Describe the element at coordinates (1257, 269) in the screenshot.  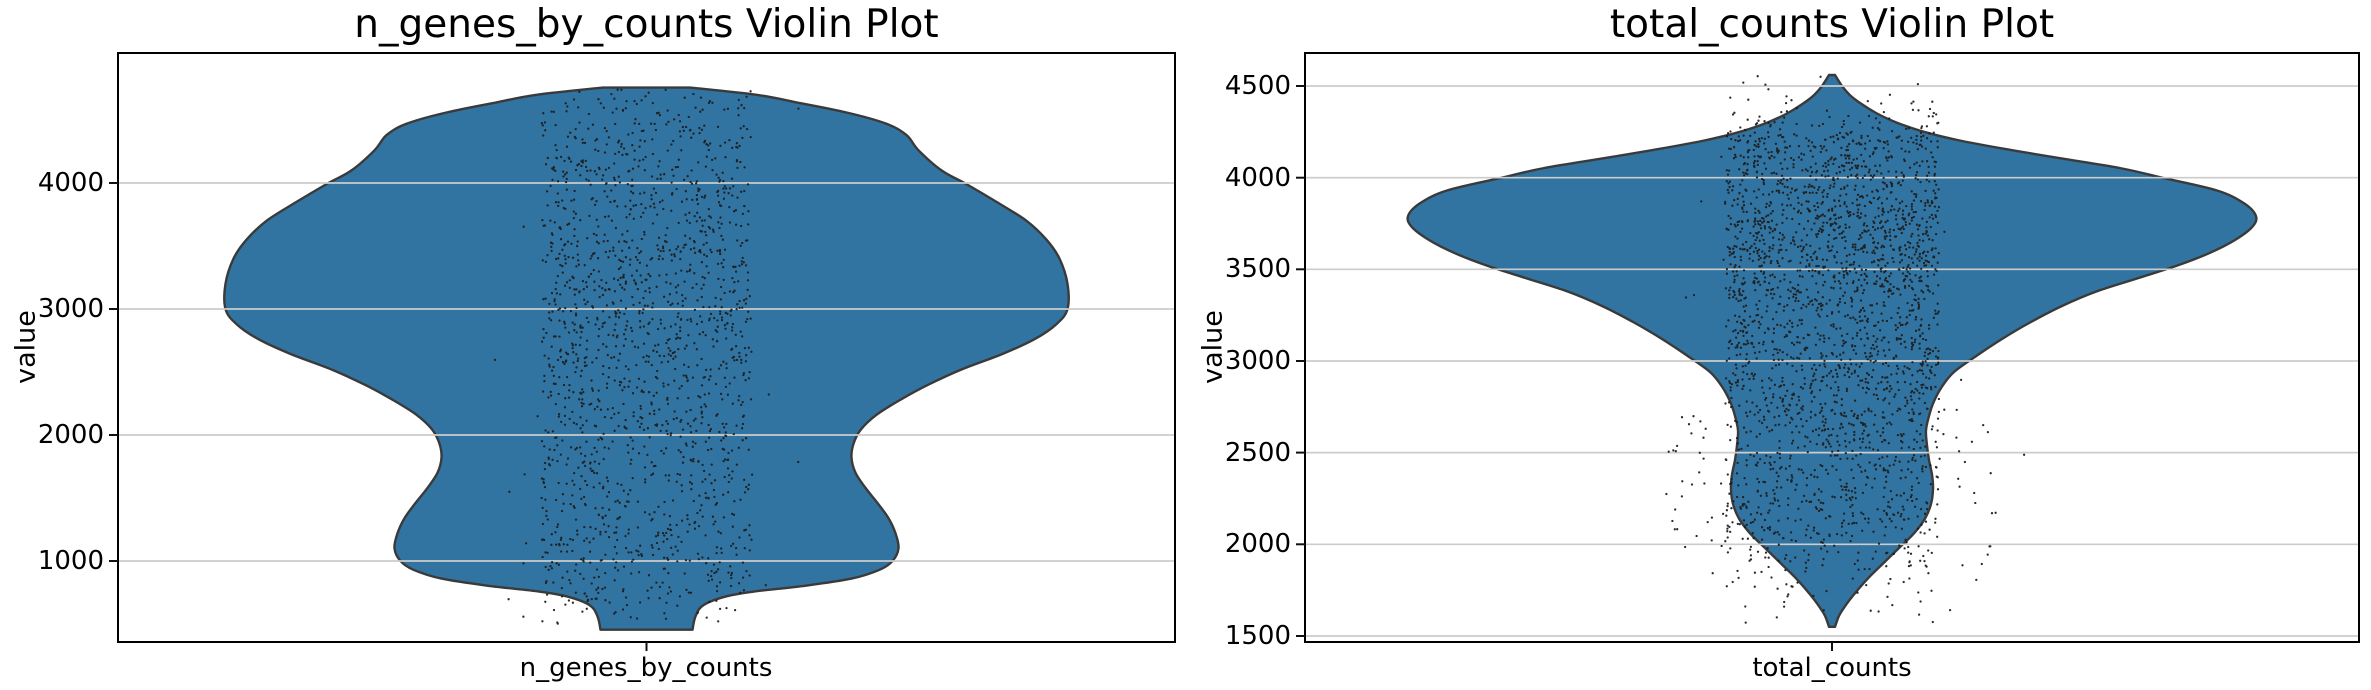
I see `y-tick-label: 3500` at that location.